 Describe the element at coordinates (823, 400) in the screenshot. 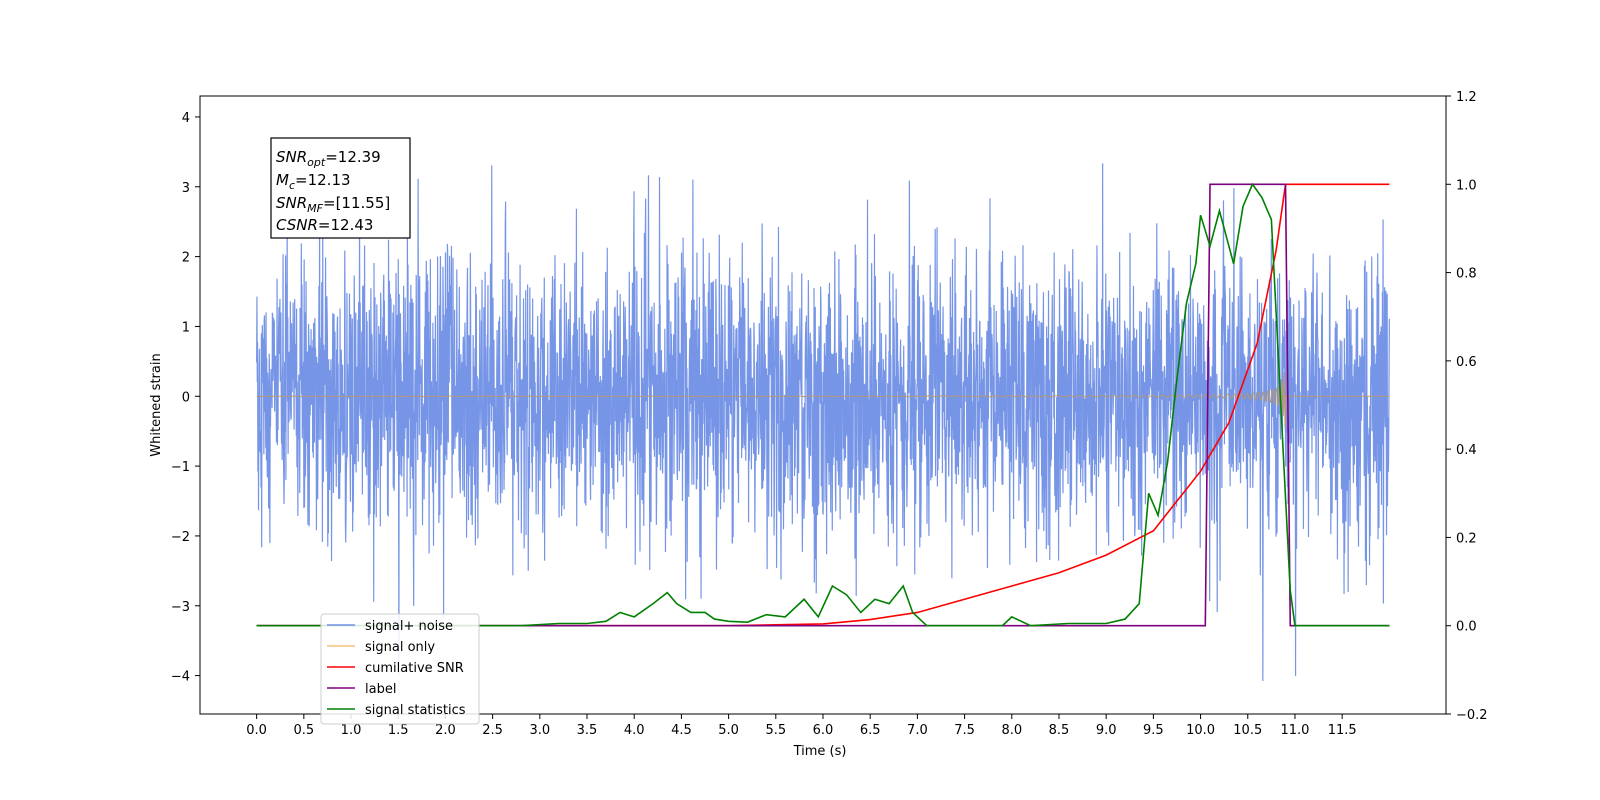

I see `series-signal-only` at that location.